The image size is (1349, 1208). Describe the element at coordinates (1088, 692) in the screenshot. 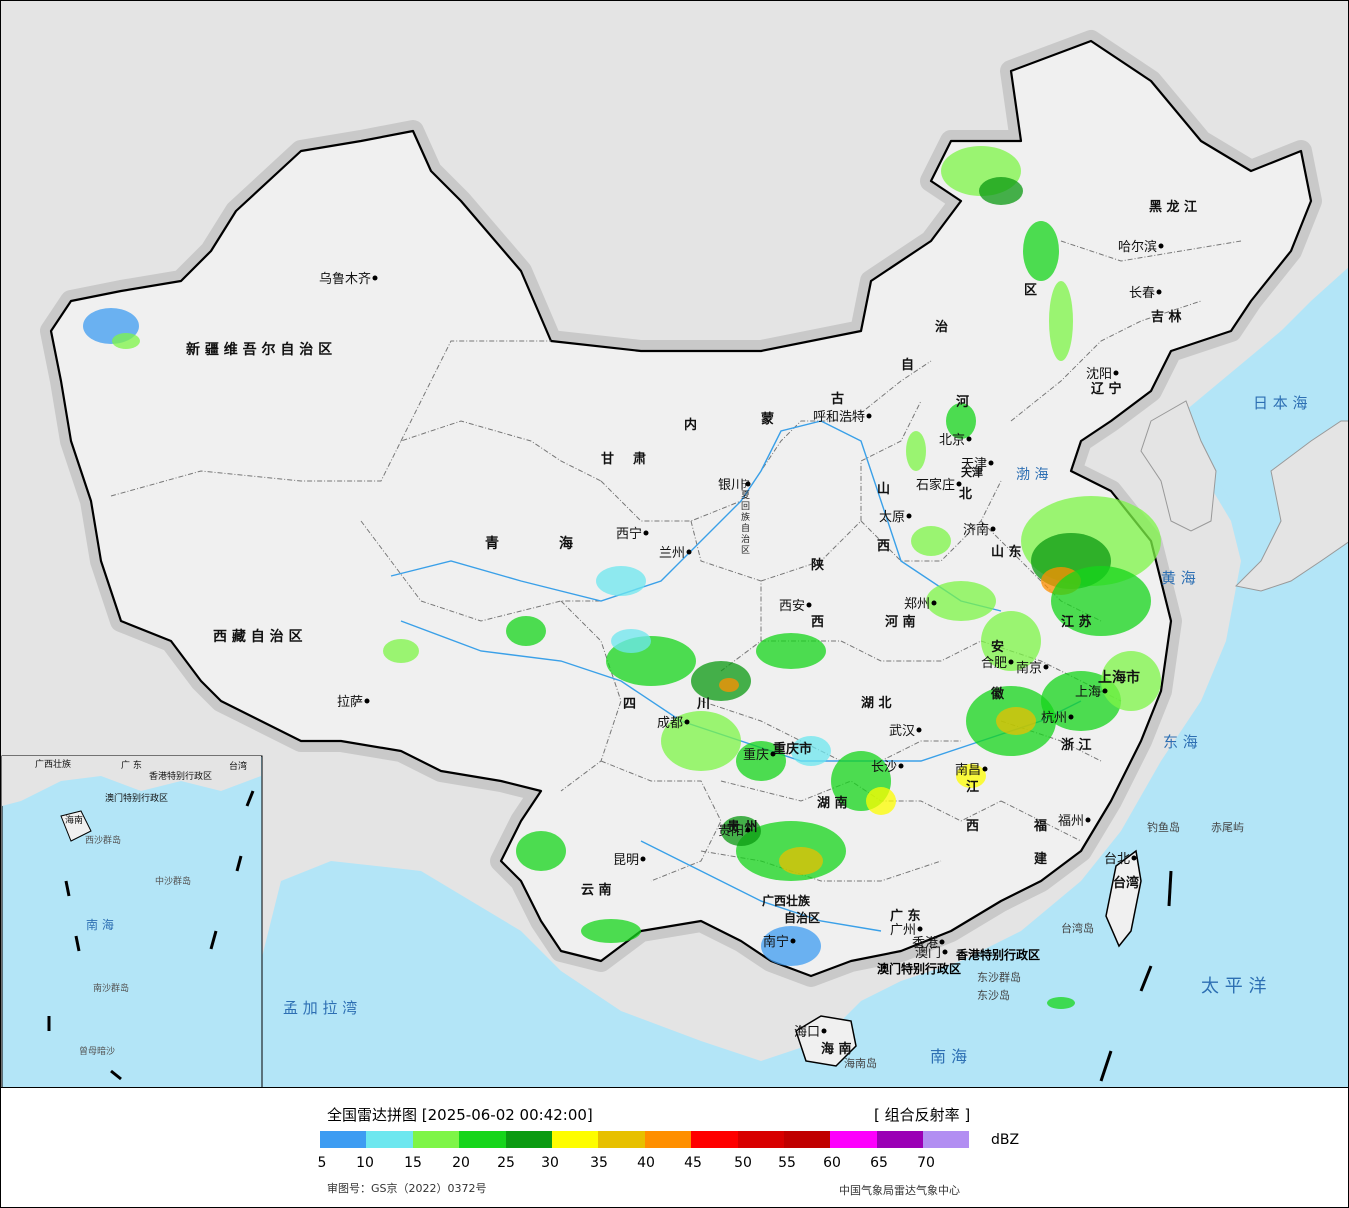

I see `city-label-shanghai-city: 上海` at that location.